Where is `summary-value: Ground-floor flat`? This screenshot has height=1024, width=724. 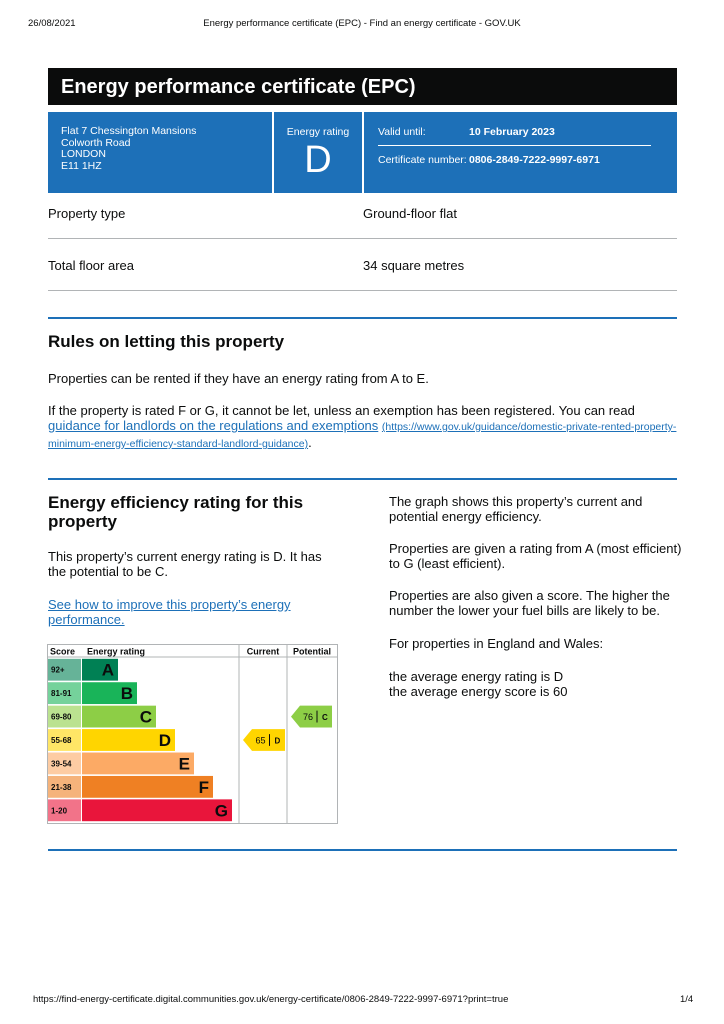
summary-value: Ground-floor flat is located at coordinates (410, 213).